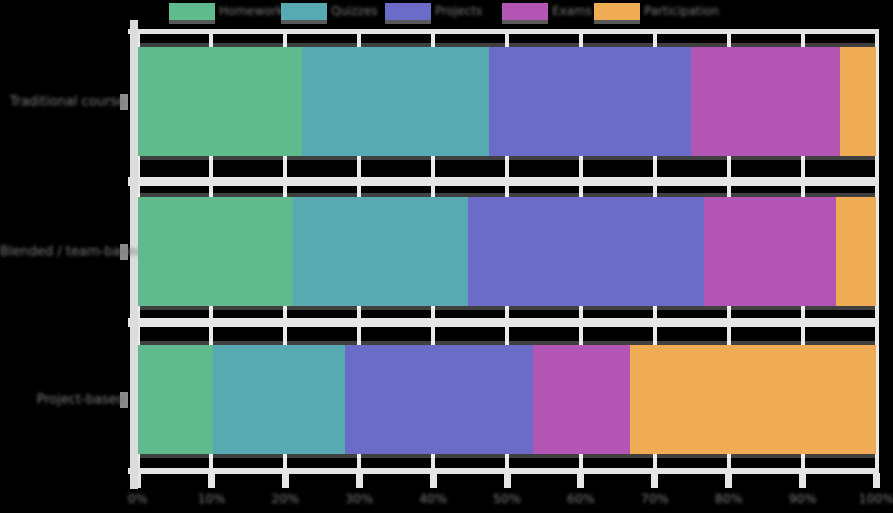 Image resolution: width=893 pixels, height=513 pixels. What do you see at coordinates (681, 11) in the screenshot?
I see `legend-label: Participation` at bounding box center [681, 11].